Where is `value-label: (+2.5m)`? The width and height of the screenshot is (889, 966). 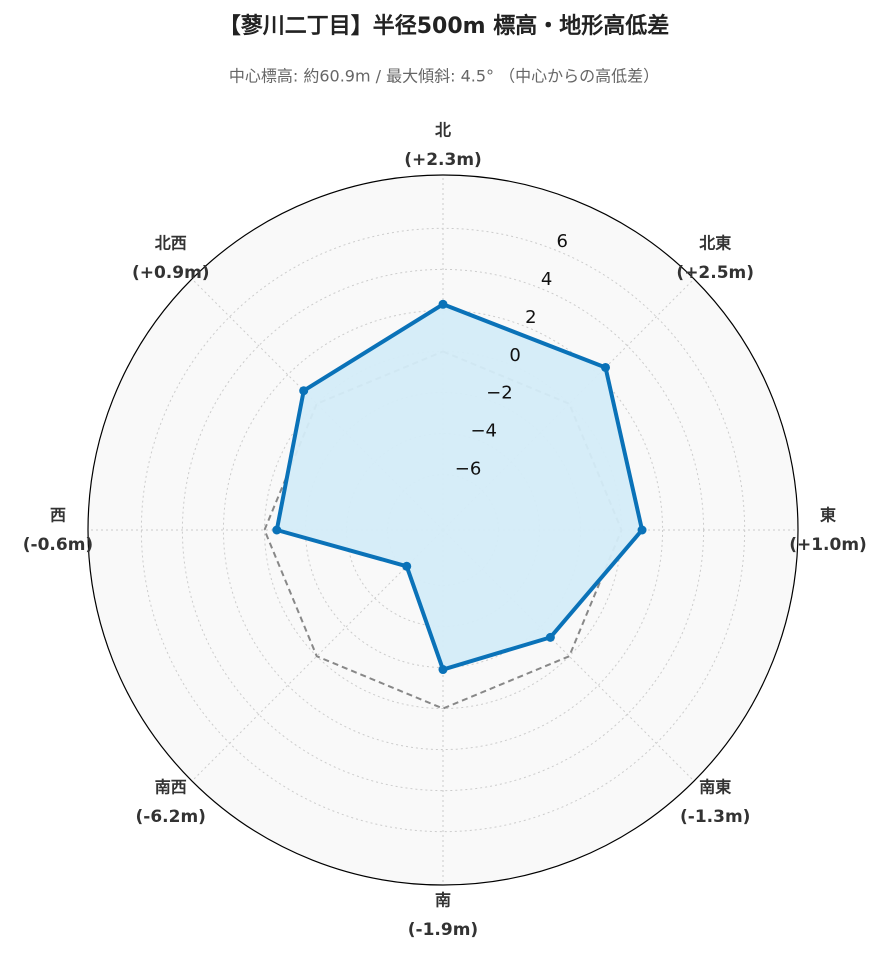 value-label: (+2.5m) is located at coordinates (715, 273).